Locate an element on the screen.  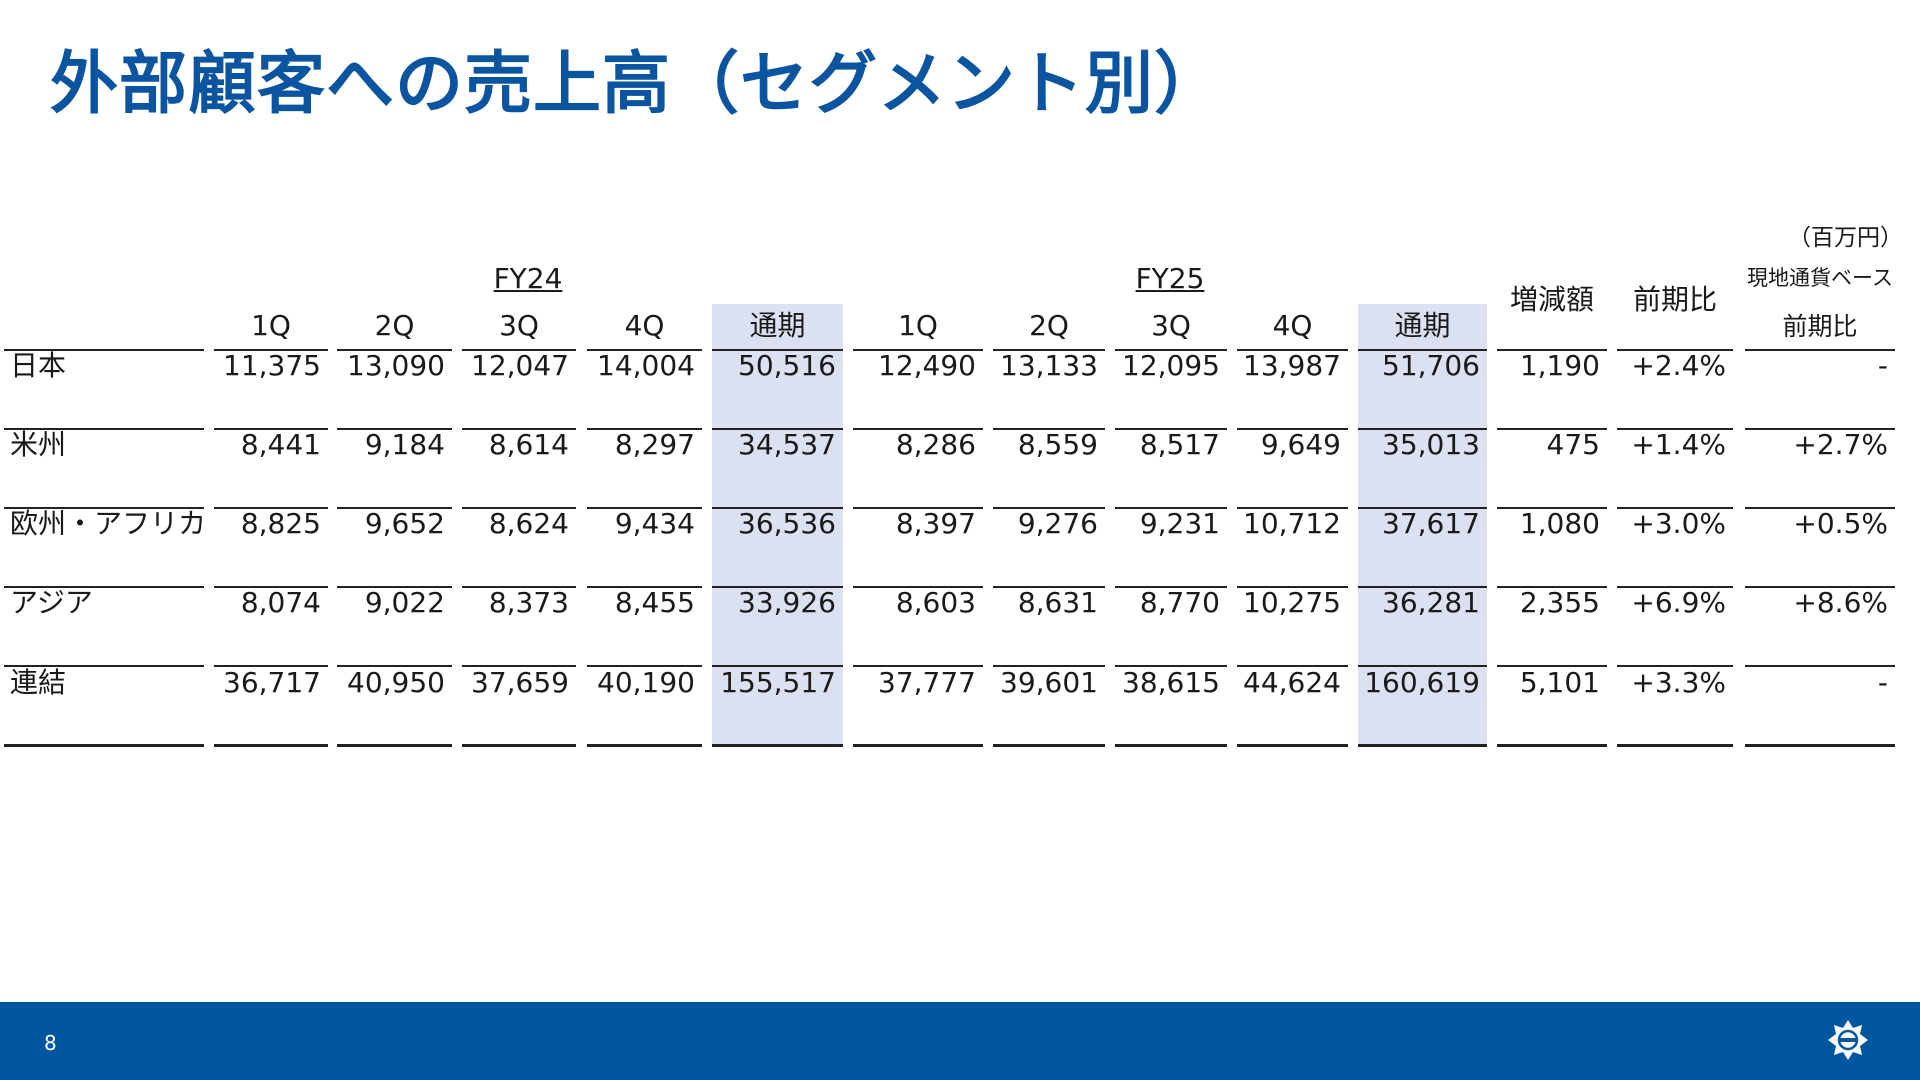
table-cell: 9,434 is located at coordinates (654, 523).